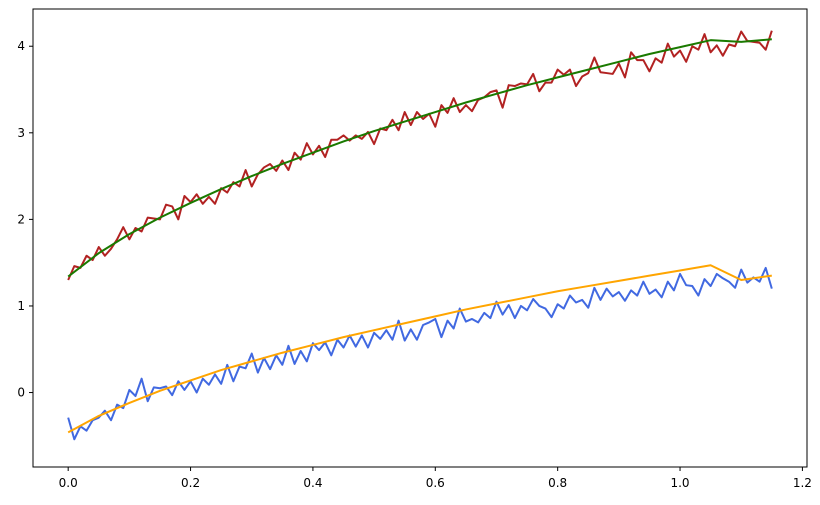 The height and width of the screenshot is (505, 820). I want to click on y-tick-label: 3, so click(21, 133).